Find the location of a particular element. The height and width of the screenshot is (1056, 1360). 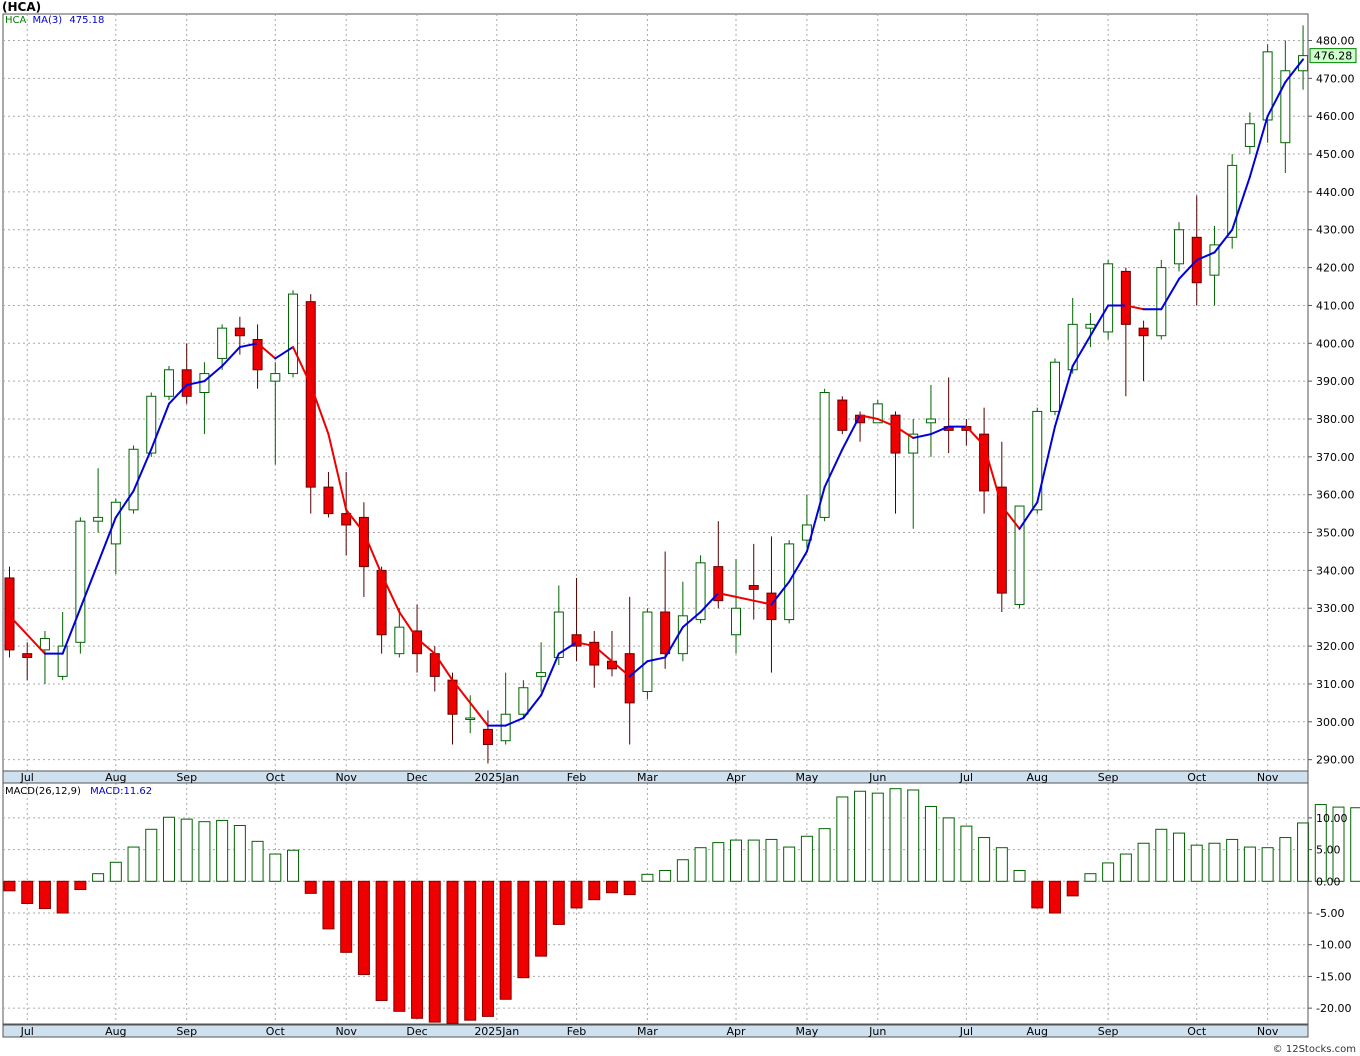

last-price-label: 476.28 is located at coordinates (1333, 56).